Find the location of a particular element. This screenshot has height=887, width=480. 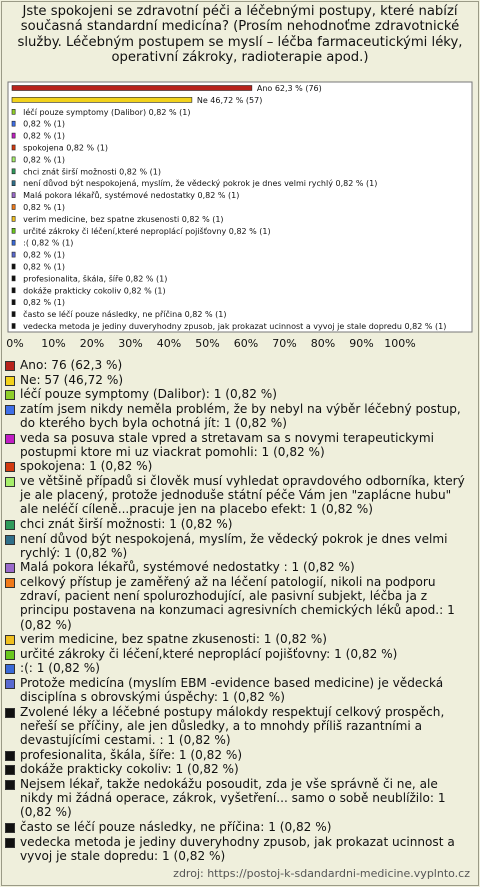

legend-label: Ne: 57 (46,72 %) is located at coordinates (72, 379).